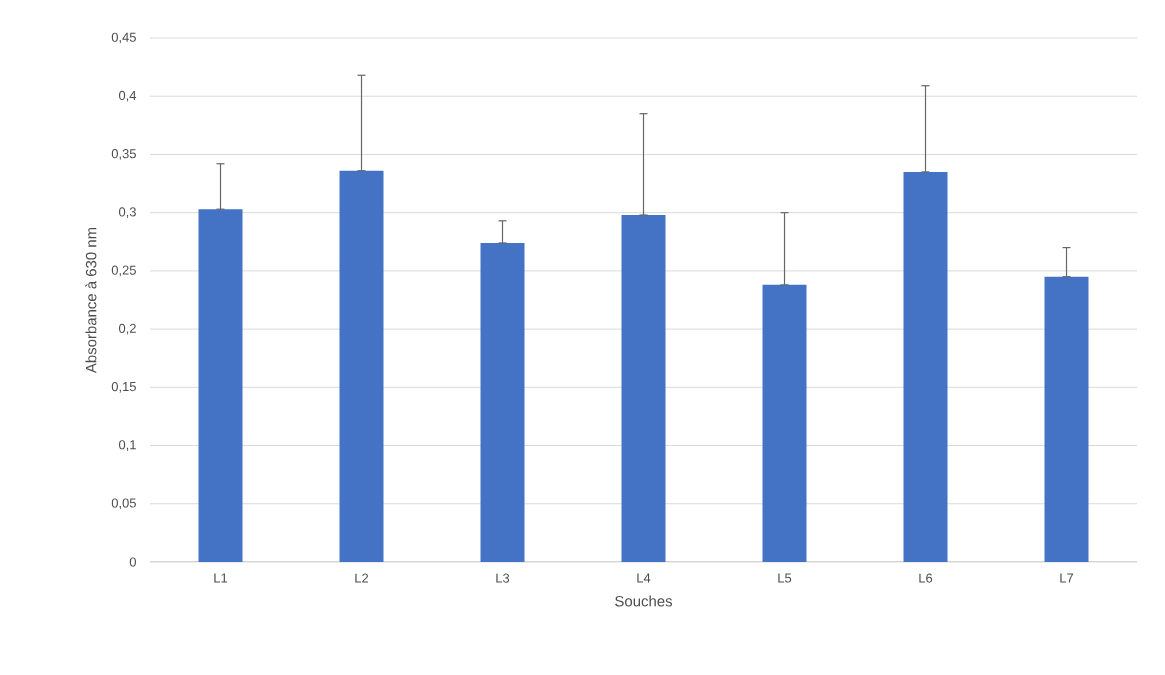 The height and width of the screenshot is (675, 1165). Describe the element at coordinates (127, 96) in the screenshot. I see `y-tick-label: 0,4` at that location.